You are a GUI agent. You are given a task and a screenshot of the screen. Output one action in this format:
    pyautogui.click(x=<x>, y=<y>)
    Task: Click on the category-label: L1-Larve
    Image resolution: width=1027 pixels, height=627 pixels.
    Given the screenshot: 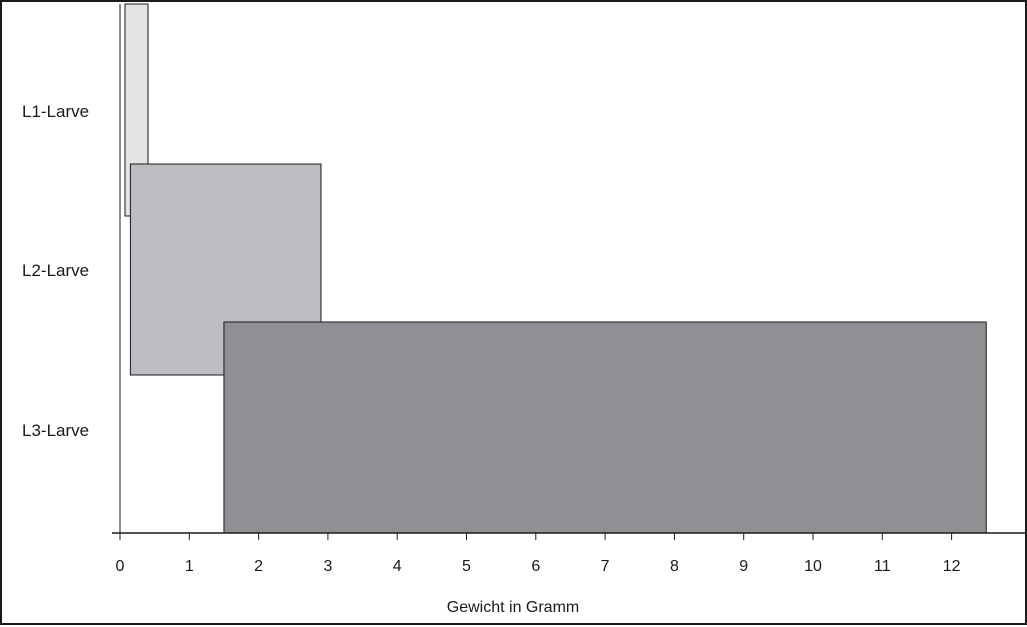 What is the action you would take?
    pyautogui.click(x=55, y=111)
    